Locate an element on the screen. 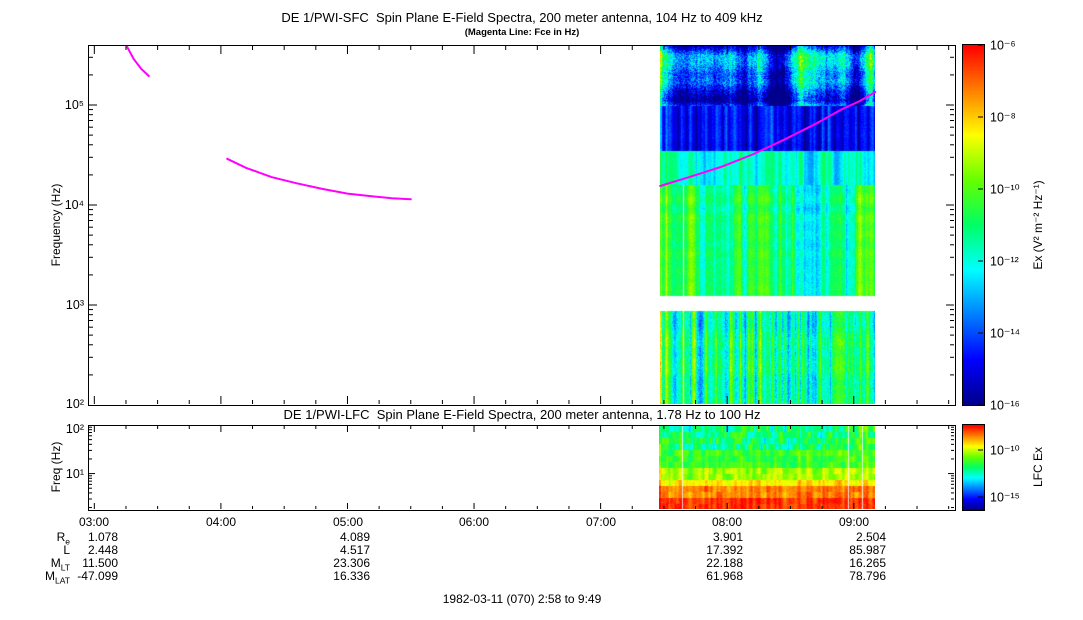 This screenshot has width=1083, height=620. ephemeris-row-re: Re 1.078 4.089 3.901 2.504 is located at coordinates (541, 538).